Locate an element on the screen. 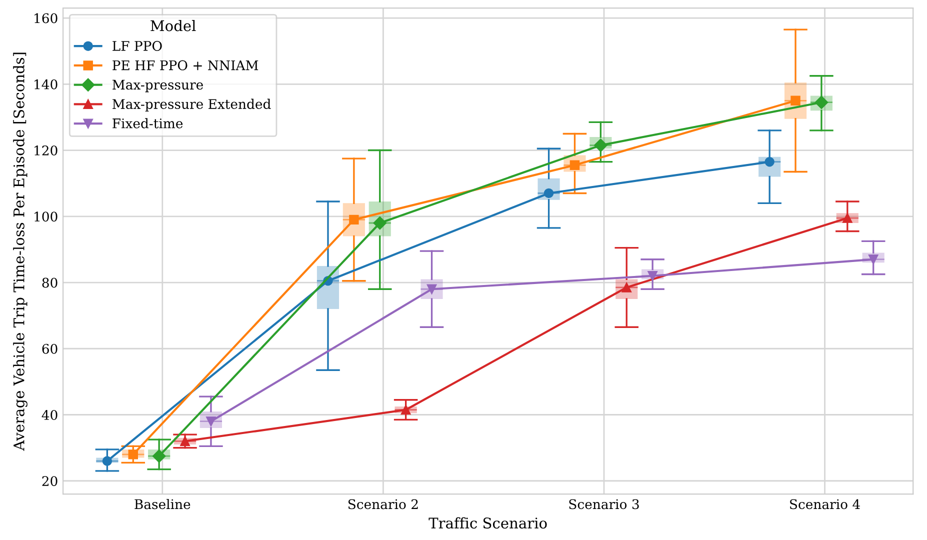  x-tick-label: Baseline is located at coordinates (162, 504).